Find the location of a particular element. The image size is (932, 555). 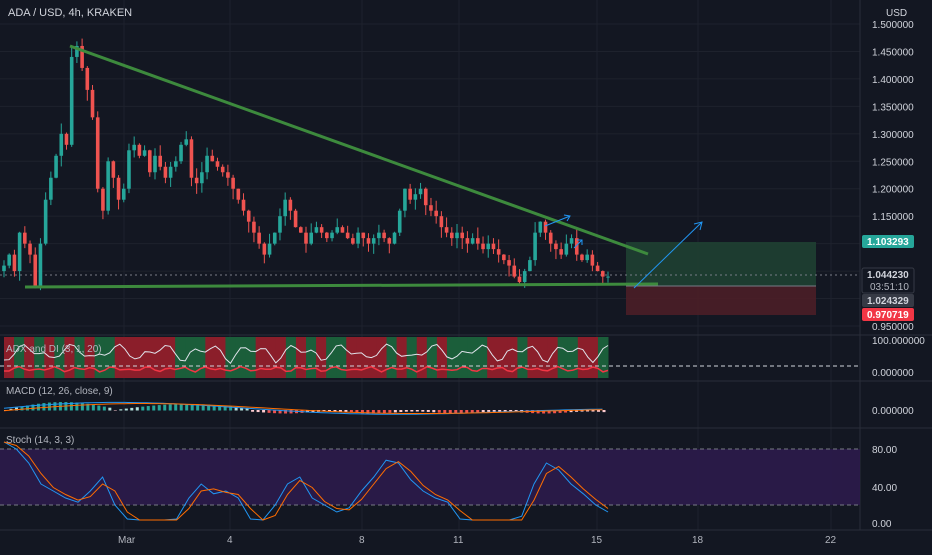

macd-pane: MACD (12, 26, close, 9) 0.000000 is located at coordinates (458, 401).